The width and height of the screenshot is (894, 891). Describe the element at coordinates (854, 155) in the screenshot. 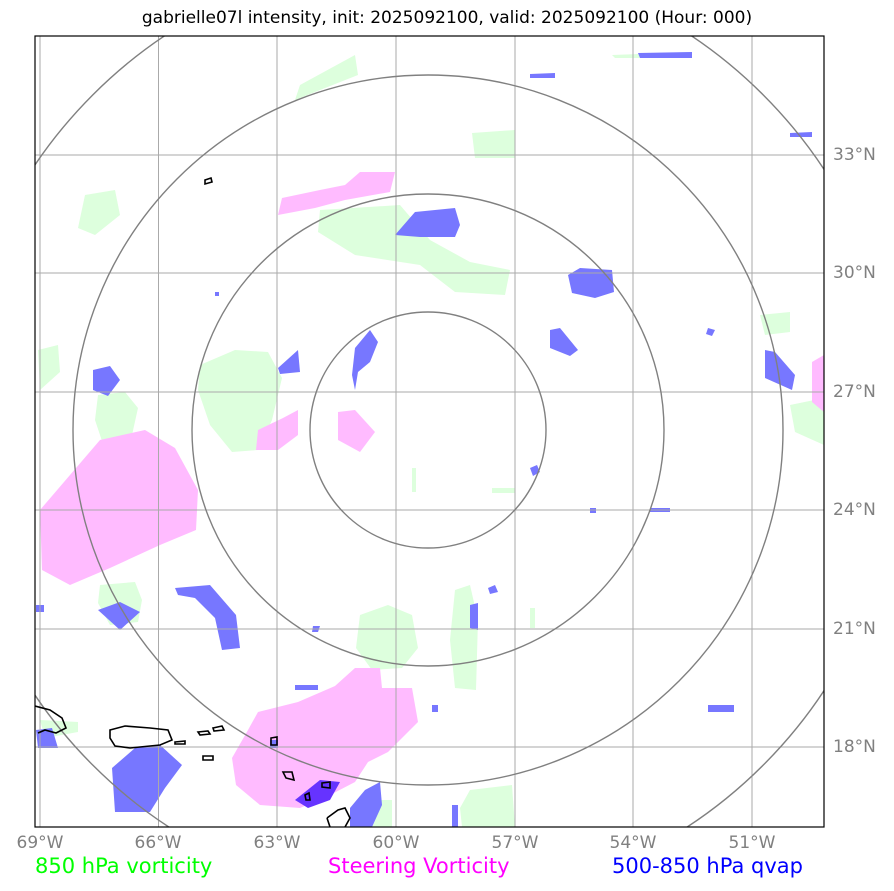

I see `lat-tick-label: 33°N` at that location.